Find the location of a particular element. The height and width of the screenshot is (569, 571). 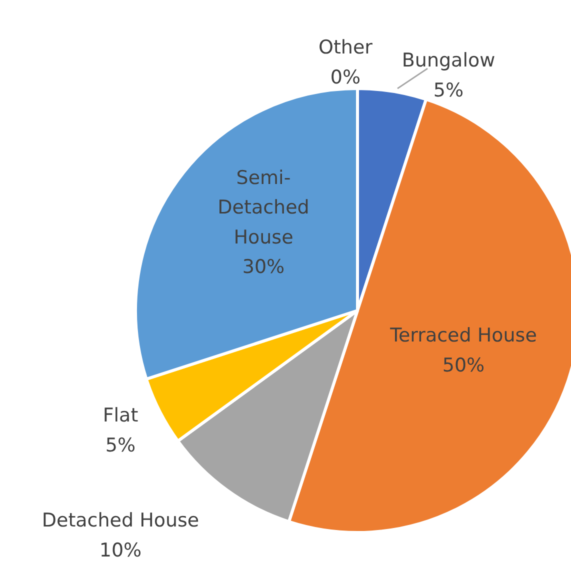

data-label: 10% is located at coordinates (120, 550).